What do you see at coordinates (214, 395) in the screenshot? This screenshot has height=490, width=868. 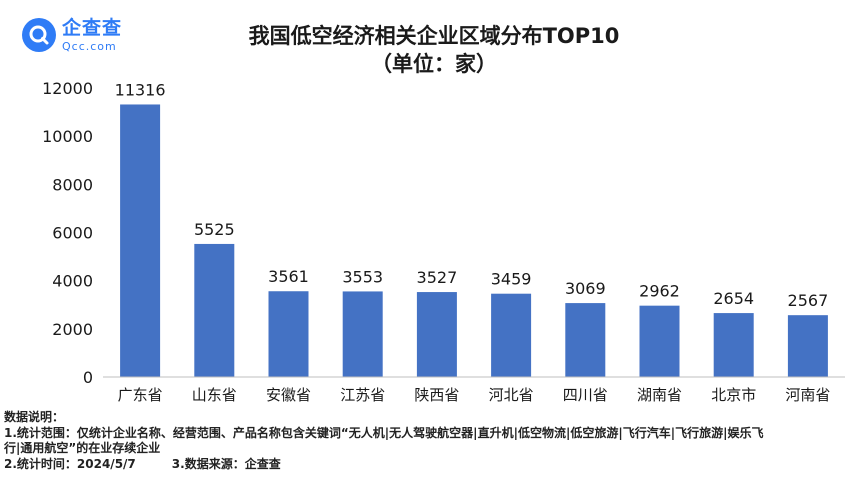 I see `x-tick-label: 山东省` at bounding box center [214, 395].